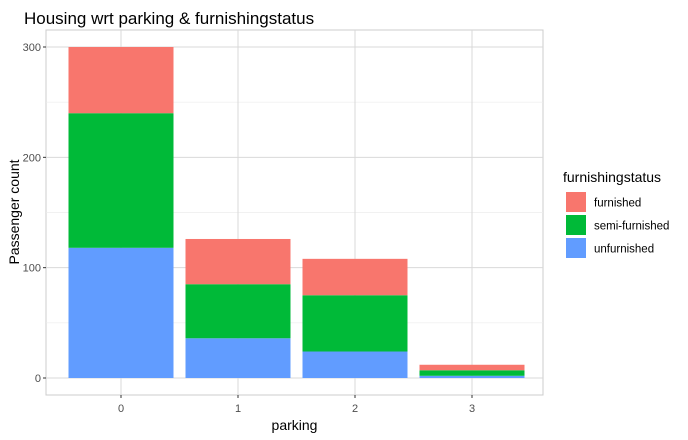  What do you see at coordinates (32, 158) in the screenshot?
I see `y-tick-label: 200` at bounding box center [32, 158].